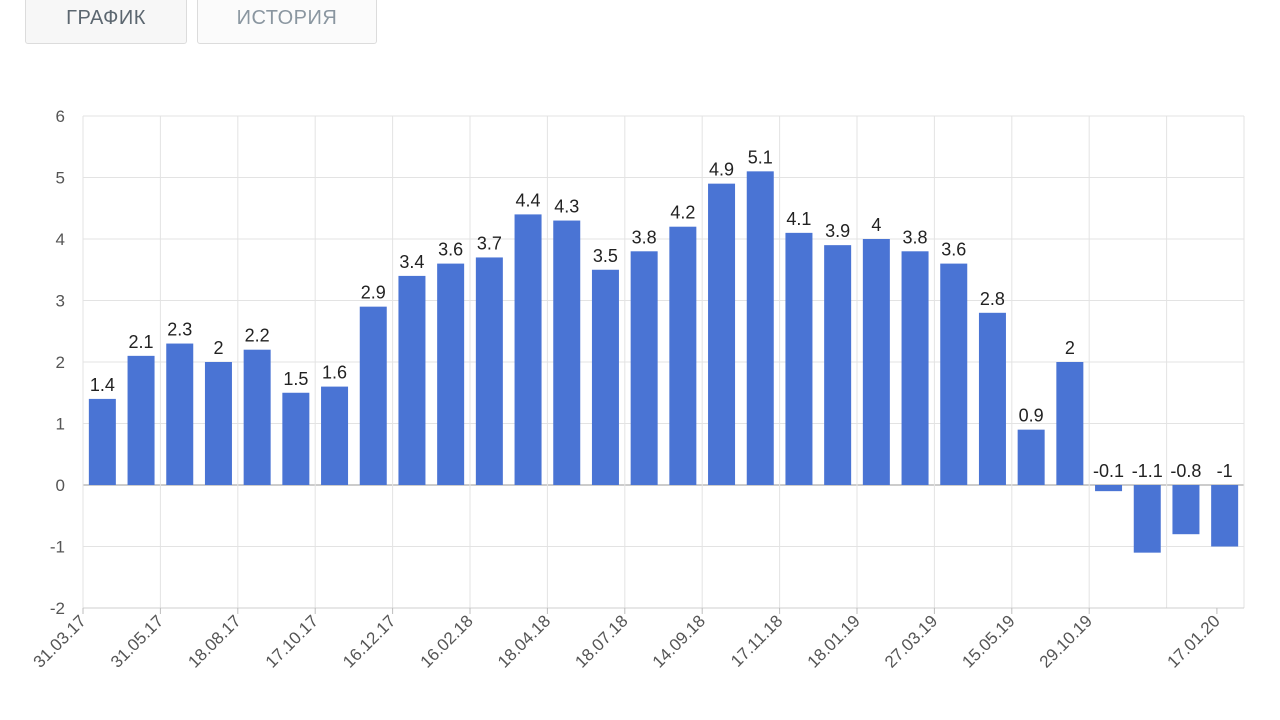 The height and width of the screenshot is (720, 1280). What do you see at coordinates (57, 547) in the screenshot?
I see `y-tick-label: -1` at bounding box center [57, 547].